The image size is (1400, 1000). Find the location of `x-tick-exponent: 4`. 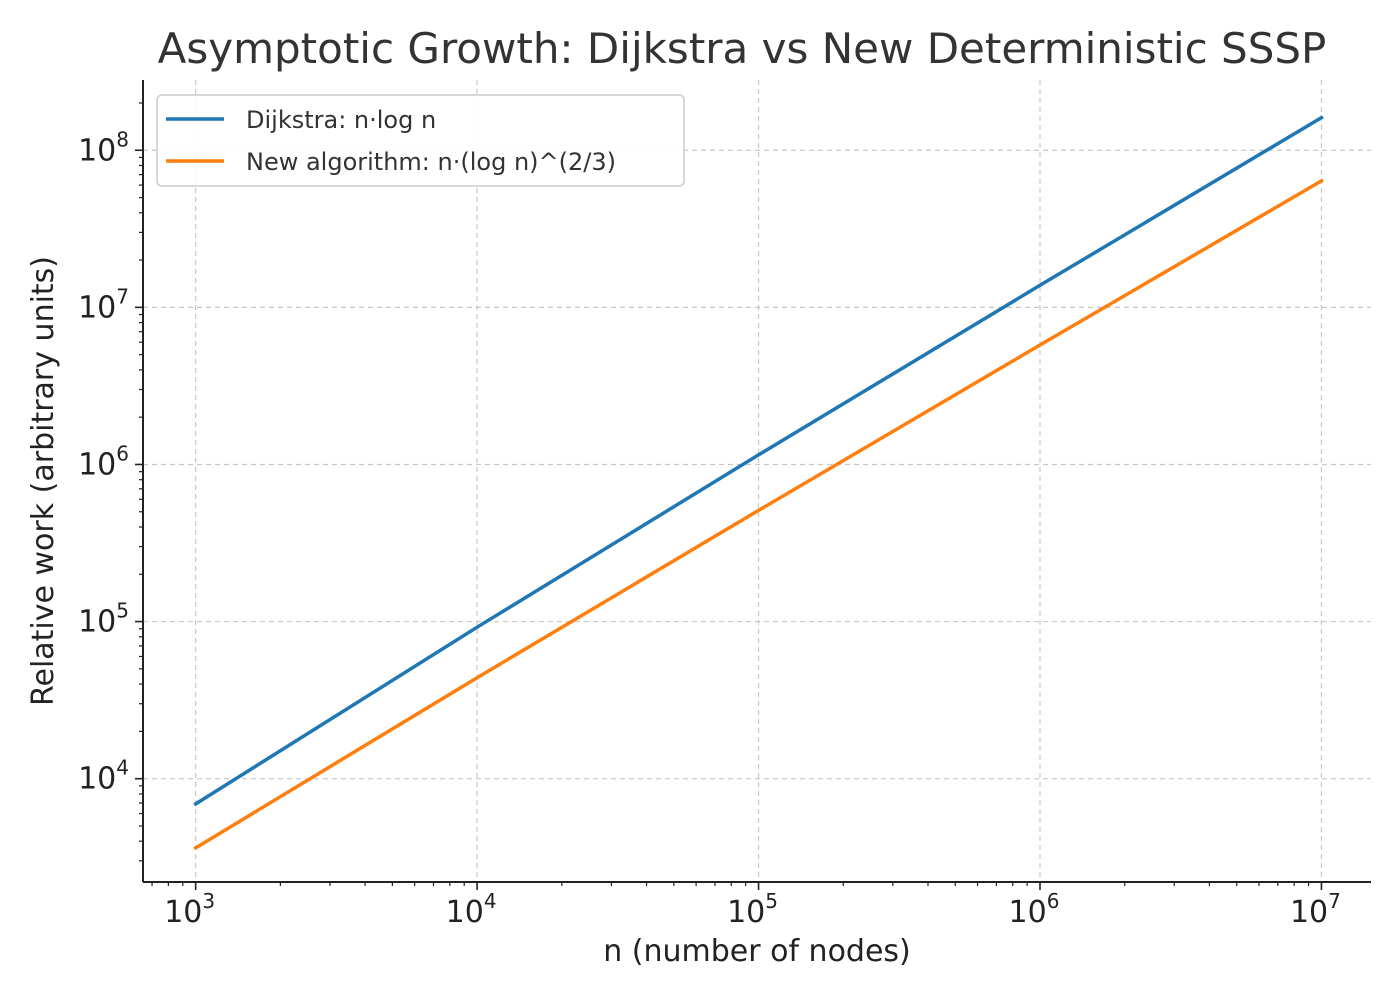

x-tick-exponent: 4 is located at coordinates (490, 901).